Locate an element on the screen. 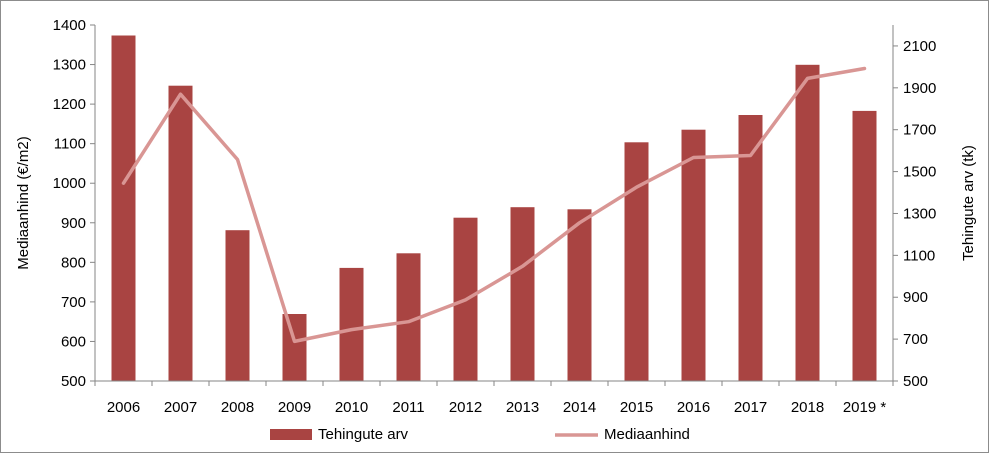 Image resolution: width=989 pixels, height=453 pixels. x-tick-label: 2010 is located at coordinates (351, 407).